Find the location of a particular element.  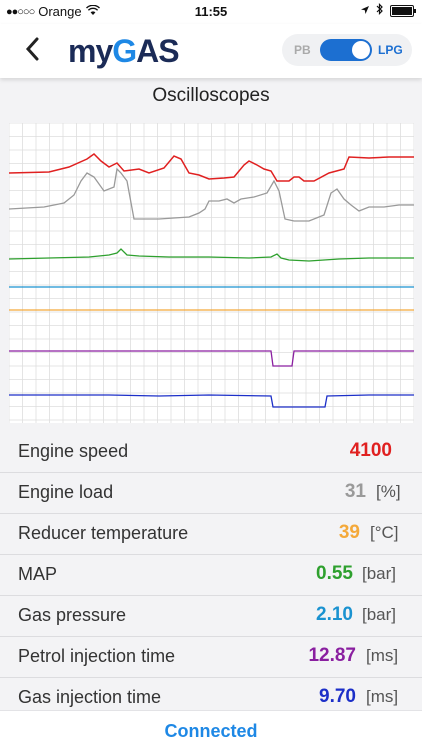

param-value: 31 is located at coordinates (355, 492).